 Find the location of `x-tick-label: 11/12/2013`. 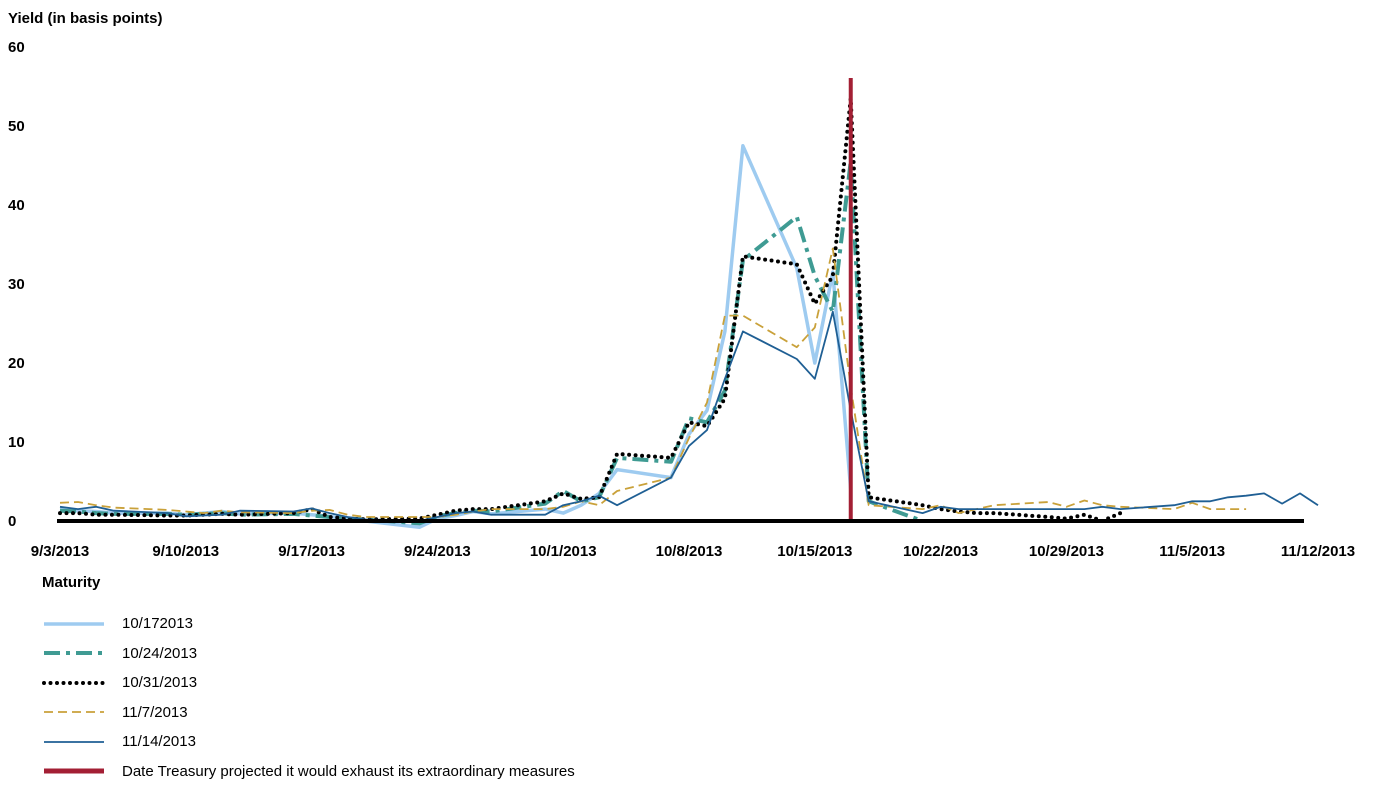

x-tick-label: 11/12/2013 is located at coordinates (1318, 551).